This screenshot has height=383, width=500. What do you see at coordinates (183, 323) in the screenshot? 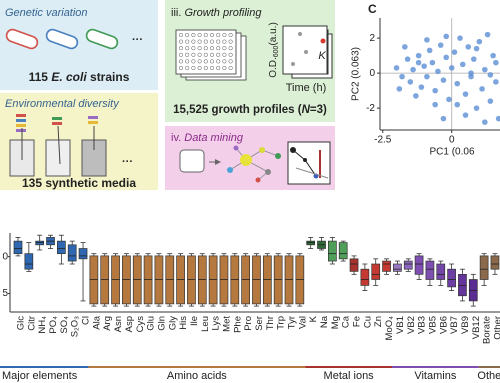
I see `category-label: His` at bounding box center [183, 323].